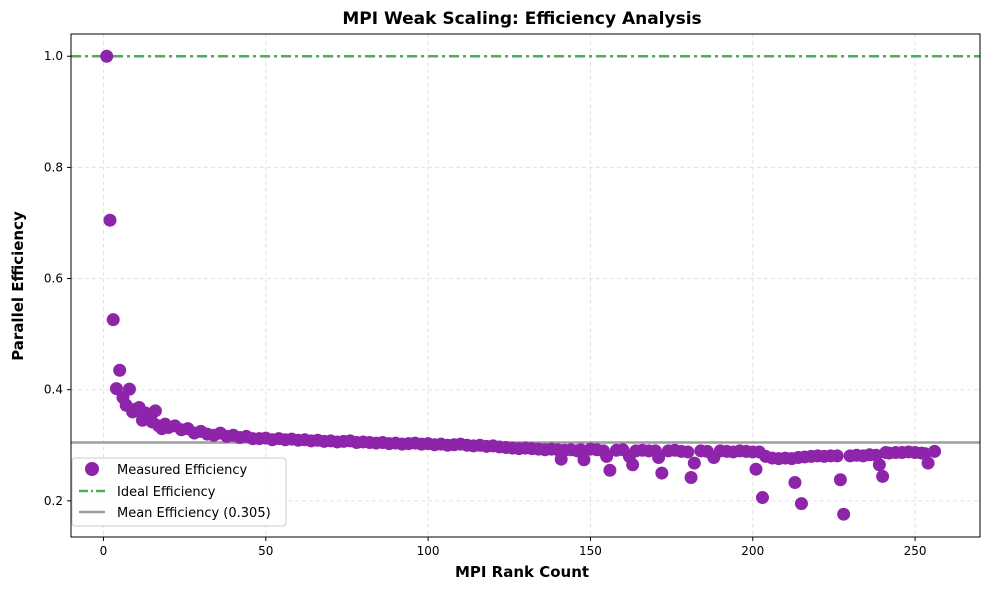  What do you see at coordinates (428, 551) in the screenshot?
I see `x-tick-label: 100` at bounding box center [428, 551].